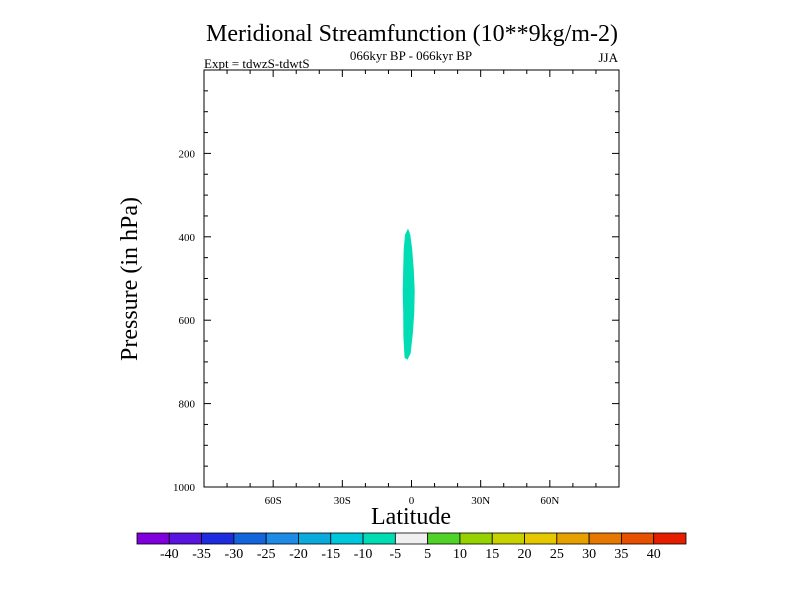 The width and height of the screenshot is (800, 600). What do you see at coordinates (460, 554) in the screenshot?
I see `colorbar-label: 10` at bounding box center [460, 554].